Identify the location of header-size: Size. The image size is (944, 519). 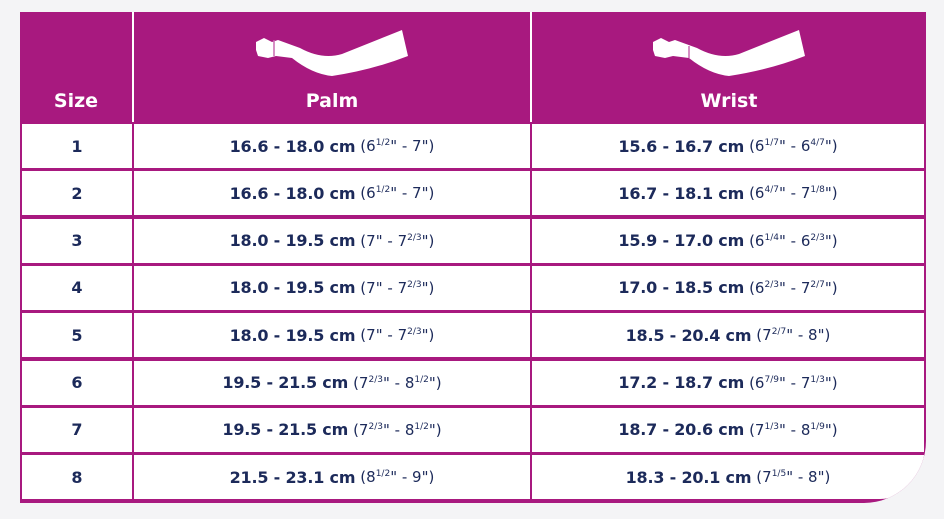
(76, 67).